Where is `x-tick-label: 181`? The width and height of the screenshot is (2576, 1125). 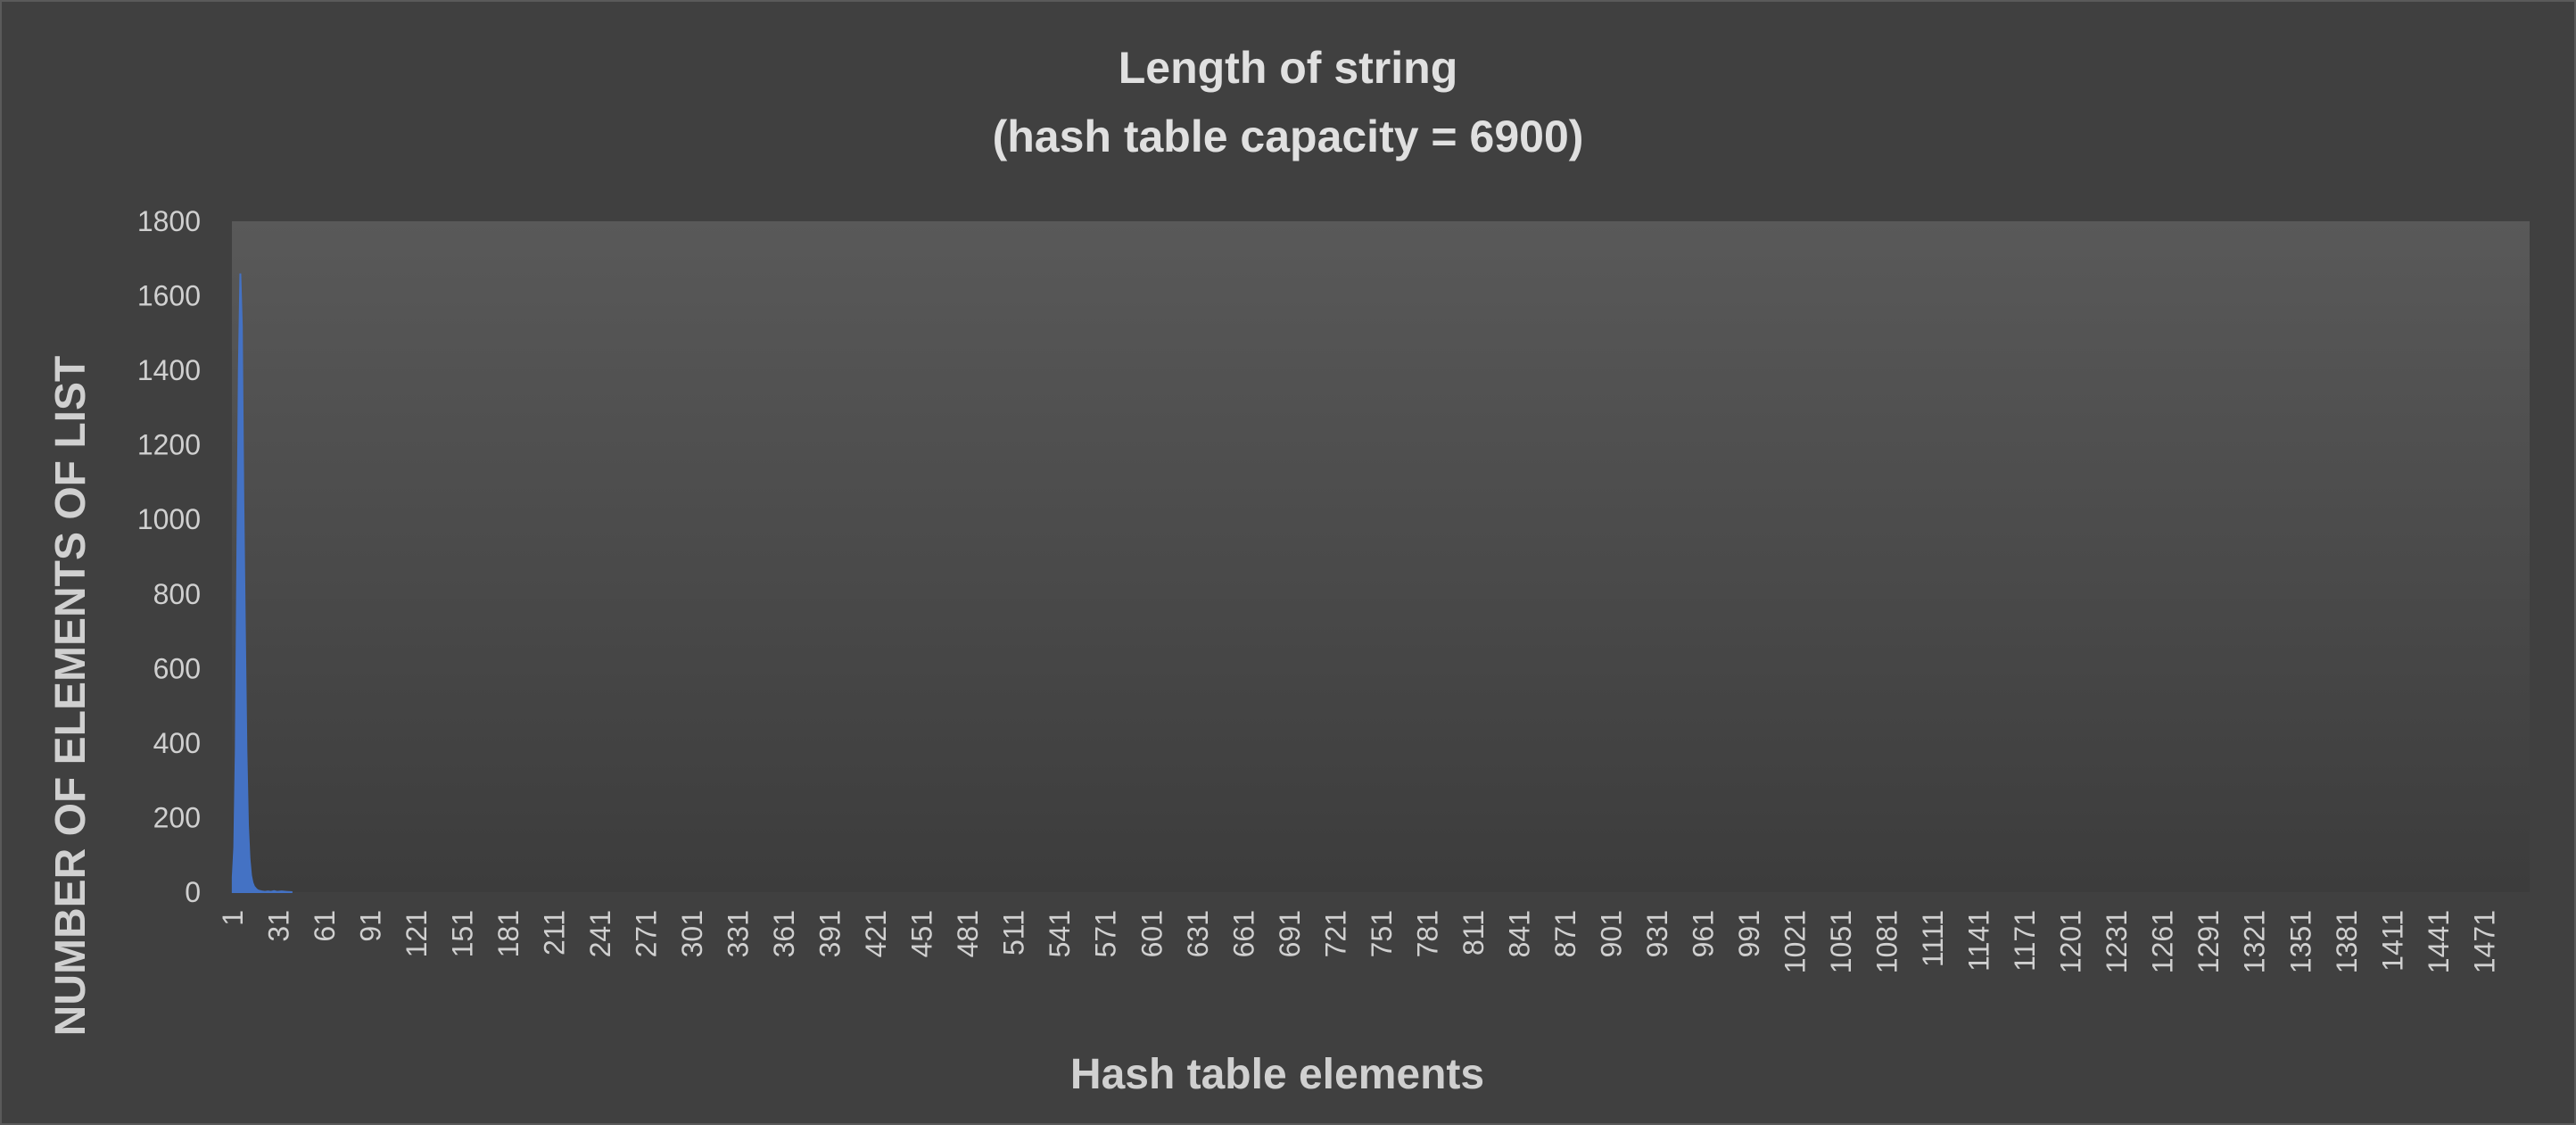 x-tick-label: 181 is located at coordinates (508, 933).